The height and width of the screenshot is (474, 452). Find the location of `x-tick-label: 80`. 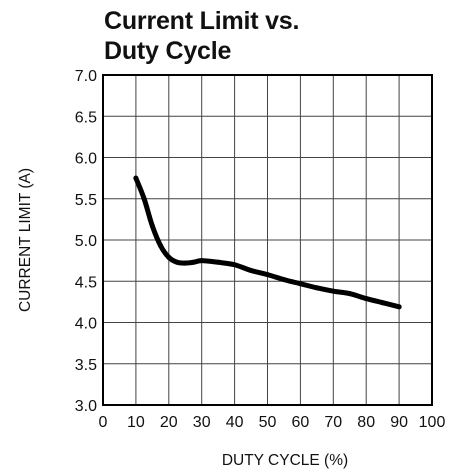

x-tick-label: 80 is located at coordinates (366, 422).